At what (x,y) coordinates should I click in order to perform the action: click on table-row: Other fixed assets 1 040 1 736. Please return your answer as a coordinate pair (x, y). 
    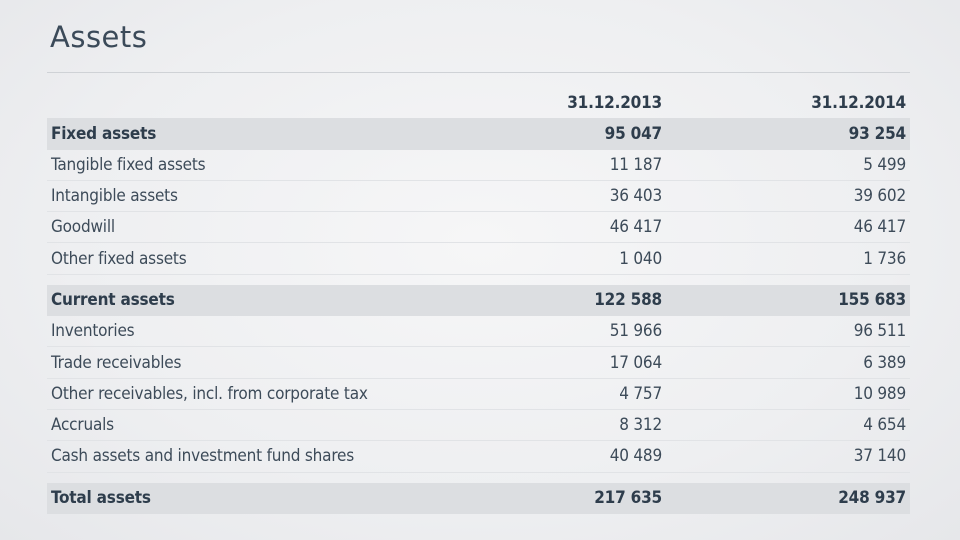
    Looking at the image, I should click on (478, 259).